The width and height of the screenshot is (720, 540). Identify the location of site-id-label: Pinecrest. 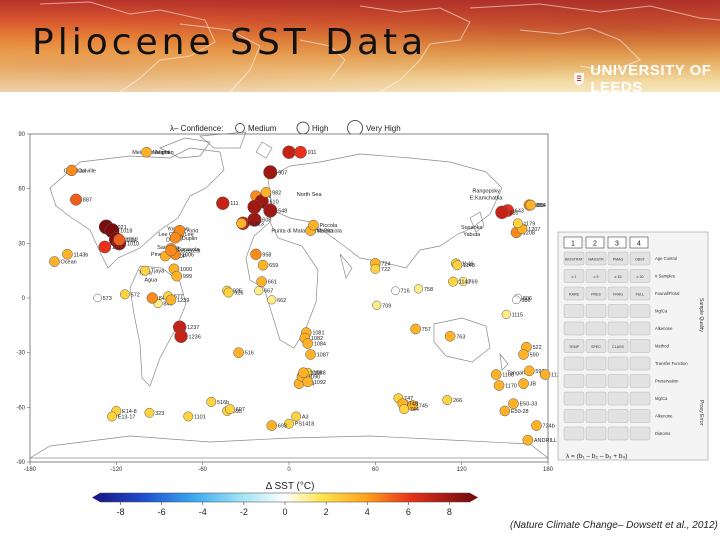
(188, 252).